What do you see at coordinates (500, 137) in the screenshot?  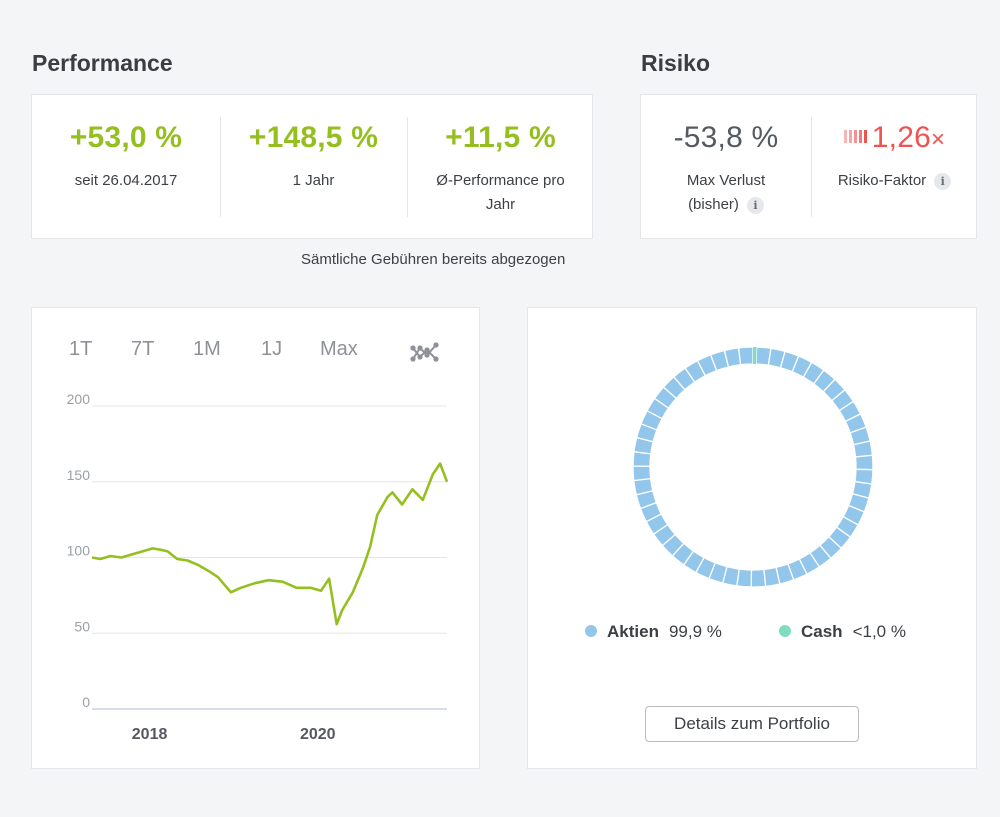 I see `kpi-avg-per-year-value: +11,5 %` at bounding box center [500, 137].